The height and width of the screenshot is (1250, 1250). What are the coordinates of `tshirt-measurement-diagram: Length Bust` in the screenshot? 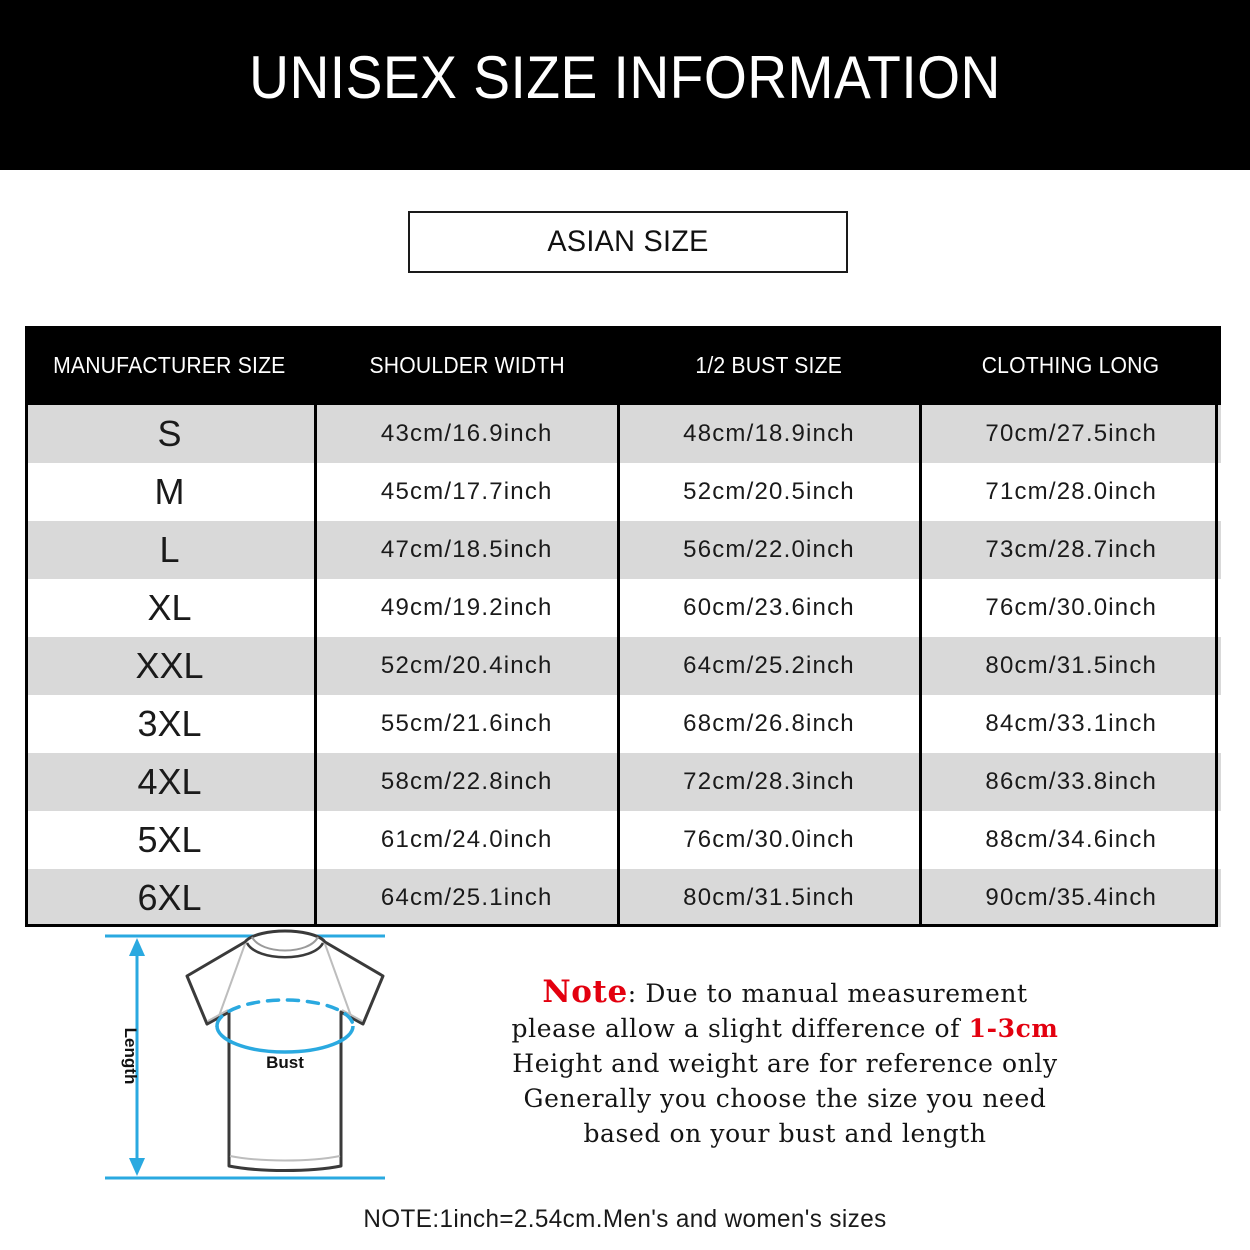 It's located at (285, 1057).